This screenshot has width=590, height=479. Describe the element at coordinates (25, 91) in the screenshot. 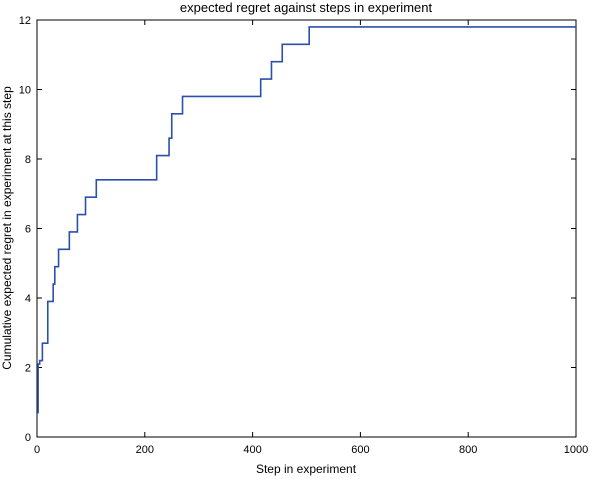

I see `y-tick-label: 10` at that location.